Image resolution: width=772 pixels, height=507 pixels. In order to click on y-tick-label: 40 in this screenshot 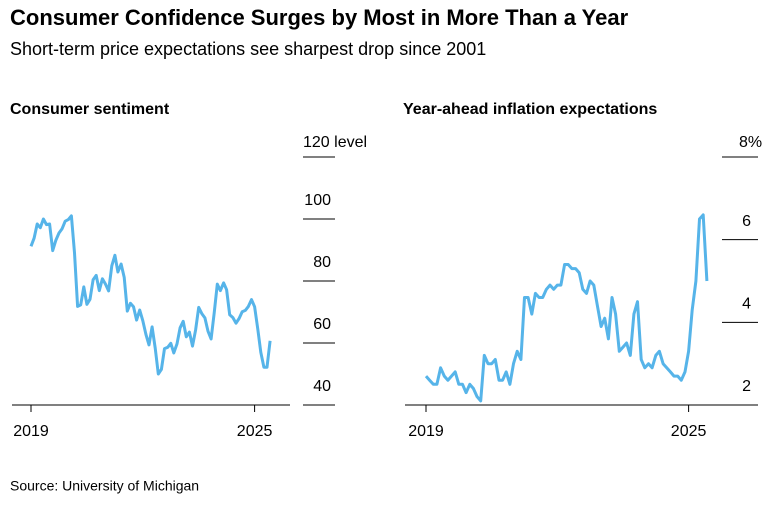, I will do `click(322, 386)`.